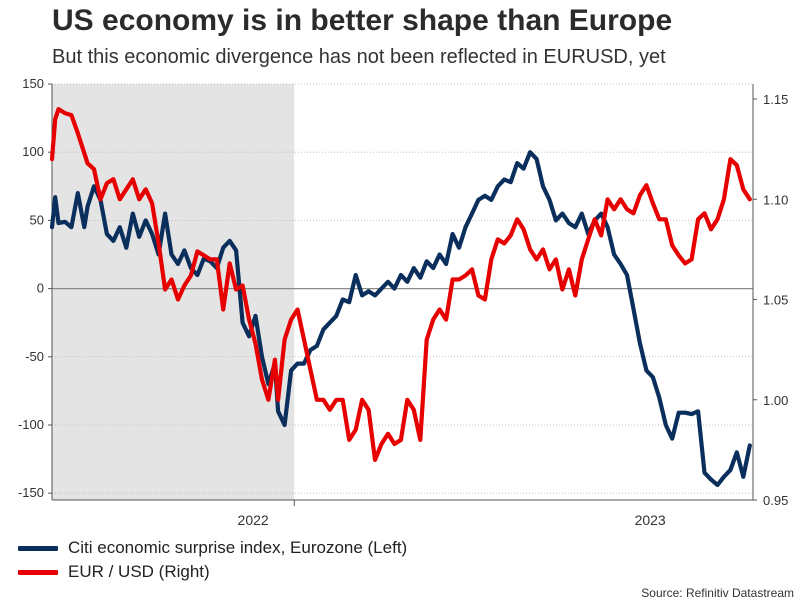  Describe the element at coordinates (33, 151) in the screenshot. I see `left-axis-tick-label: 100` at that location.